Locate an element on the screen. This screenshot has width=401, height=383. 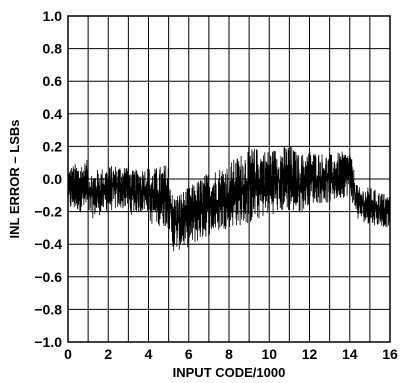
y-tick-label: −0.8 is located at coordinates (48, 309).